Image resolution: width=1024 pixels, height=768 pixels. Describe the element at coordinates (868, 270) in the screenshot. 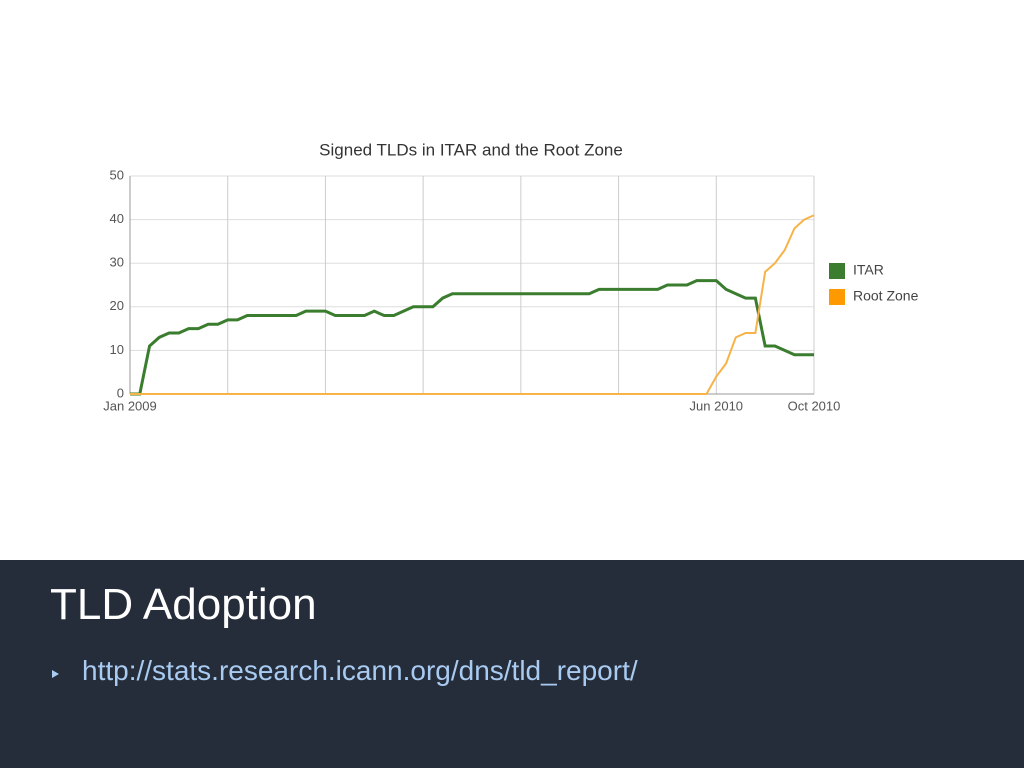

I see `legend-label: ITAR` at that location.